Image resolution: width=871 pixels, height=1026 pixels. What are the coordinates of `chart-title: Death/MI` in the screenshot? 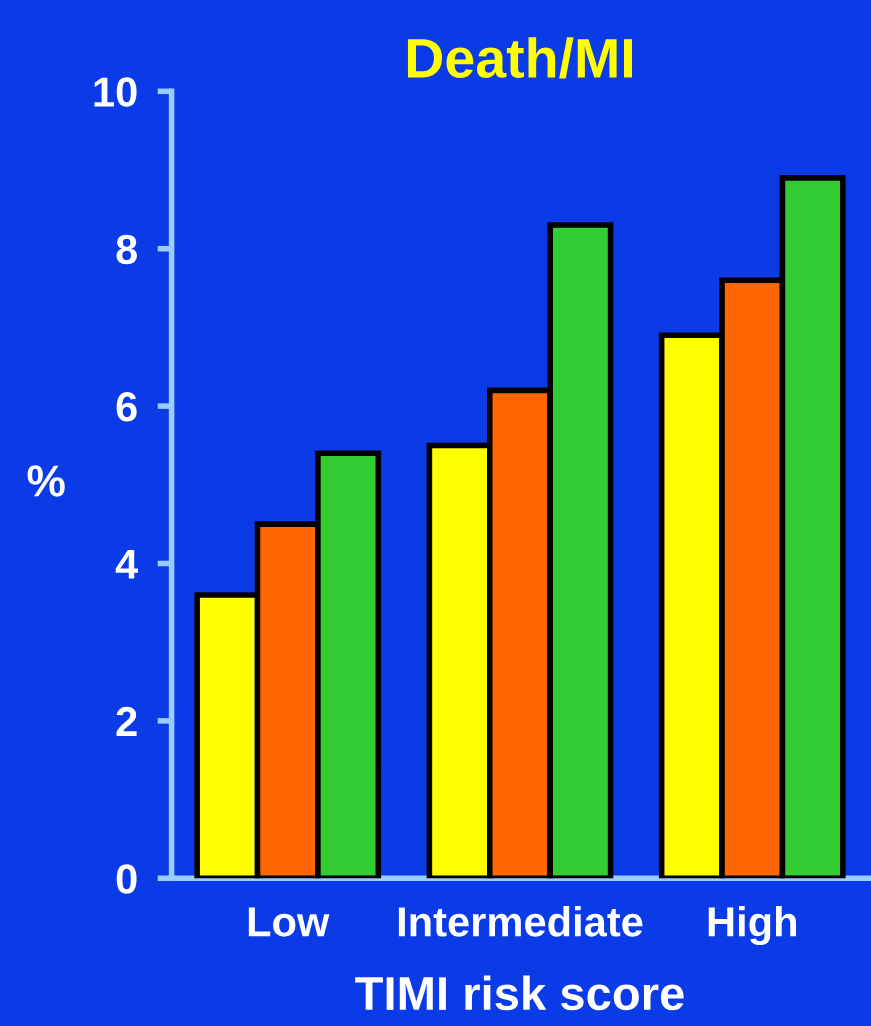 It's located at (520, 58).